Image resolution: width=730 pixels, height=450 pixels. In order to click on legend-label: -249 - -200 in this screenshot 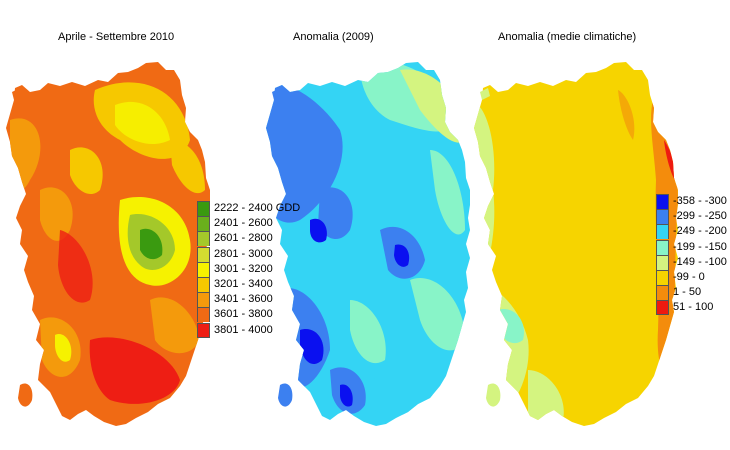, I will do `click(700, 231)`.